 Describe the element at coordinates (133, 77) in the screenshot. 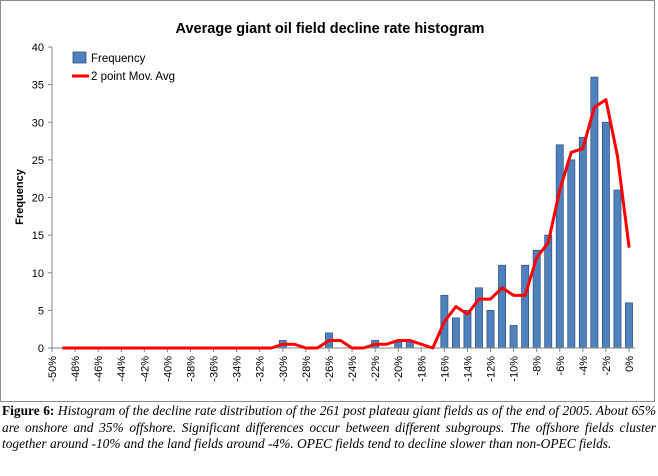

I see `legend-label-mov-avg: 2 point Mov. Avg` at that location.